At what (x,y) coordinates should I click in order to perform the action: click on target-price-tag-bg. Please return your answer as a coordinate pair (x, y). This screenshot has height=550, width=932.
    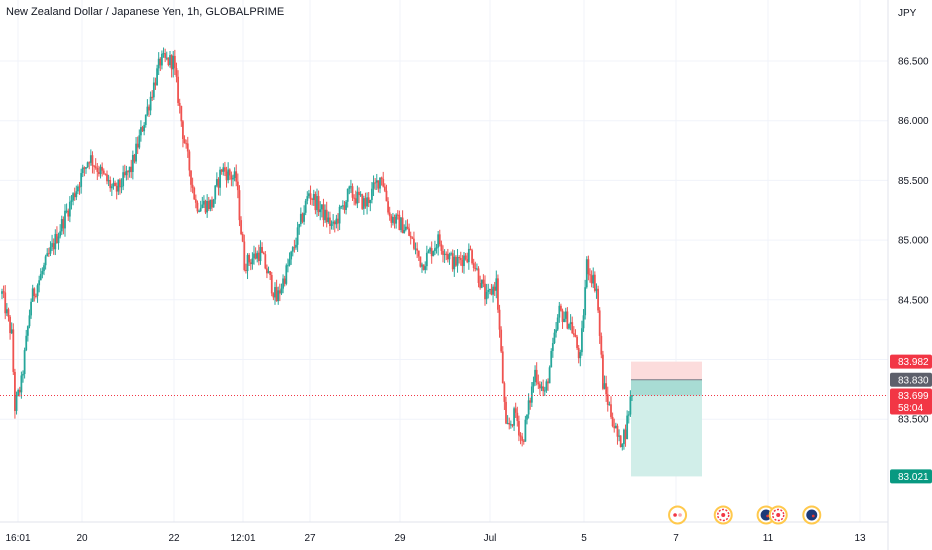
    Looking at the image, I should click on (911, 476).